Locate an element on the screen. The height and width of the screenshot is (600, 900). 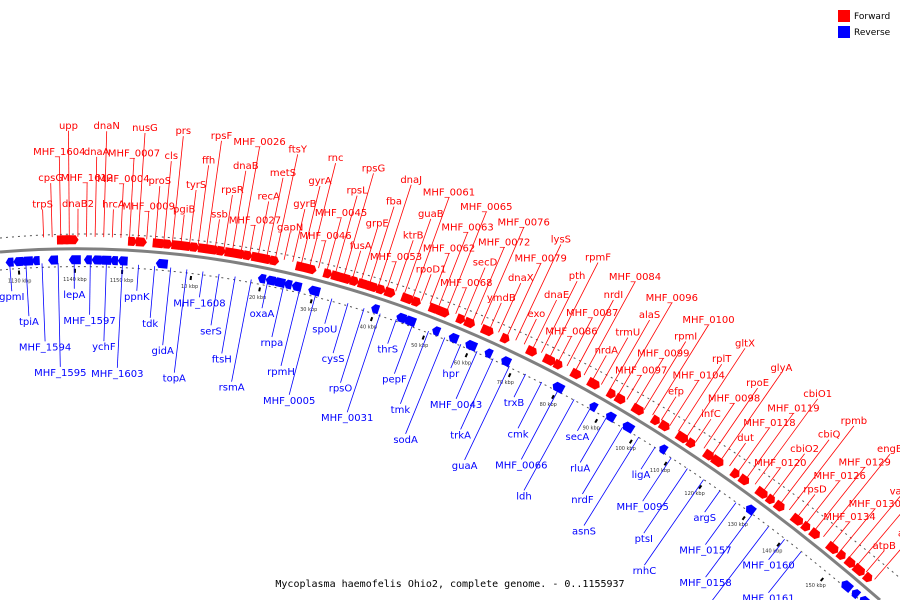
reverse-gene-label: gpmI is located at coordinates (12, 297).